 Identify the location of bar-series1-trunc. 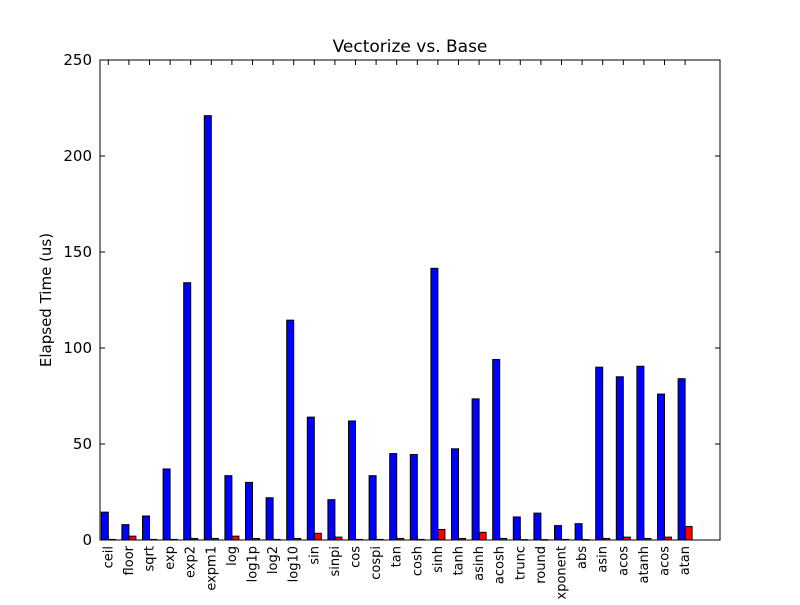
(516, 528).